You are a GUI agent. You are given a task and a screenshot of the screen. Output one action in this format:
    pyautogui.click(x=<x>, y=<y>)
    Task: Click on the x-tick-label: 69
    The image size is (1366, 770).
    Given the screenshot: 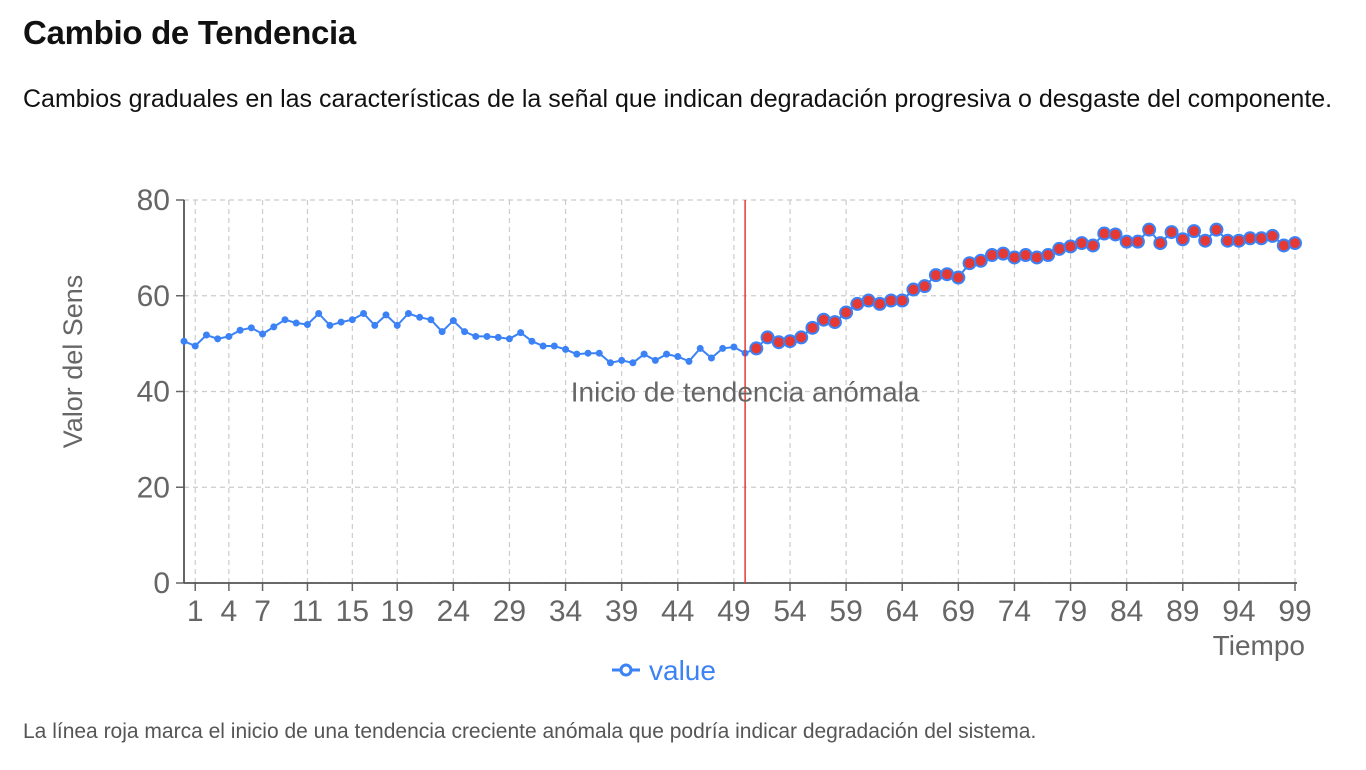 What is the action you would take?
    pyautogui.click(x=958, y=611)
    